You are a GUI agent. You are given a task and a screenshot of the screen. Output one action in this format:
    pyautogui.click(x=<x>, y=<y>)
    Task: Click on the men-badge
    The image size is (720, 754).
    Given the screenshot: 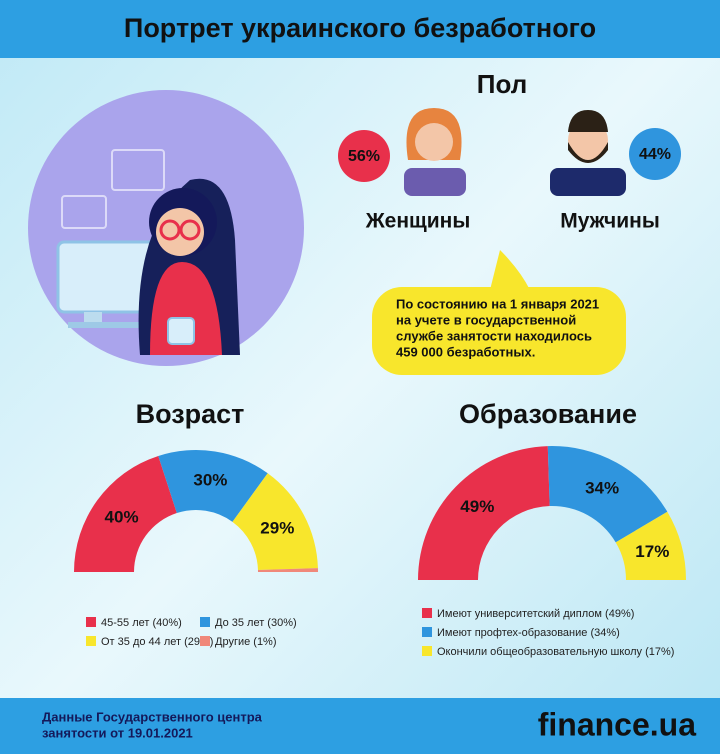 What is the action you would take?
    pyautogui.click(x=655, y=154)
    